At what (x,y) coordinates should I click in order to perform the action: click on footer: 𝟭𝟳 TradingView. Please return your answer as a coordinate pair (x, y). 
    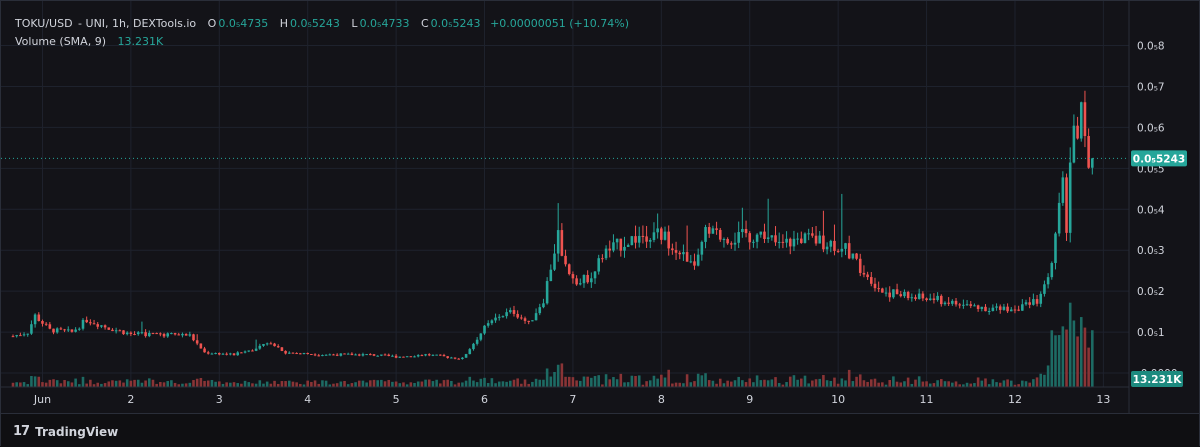
    Looking at the image, I should click on (600, 430).